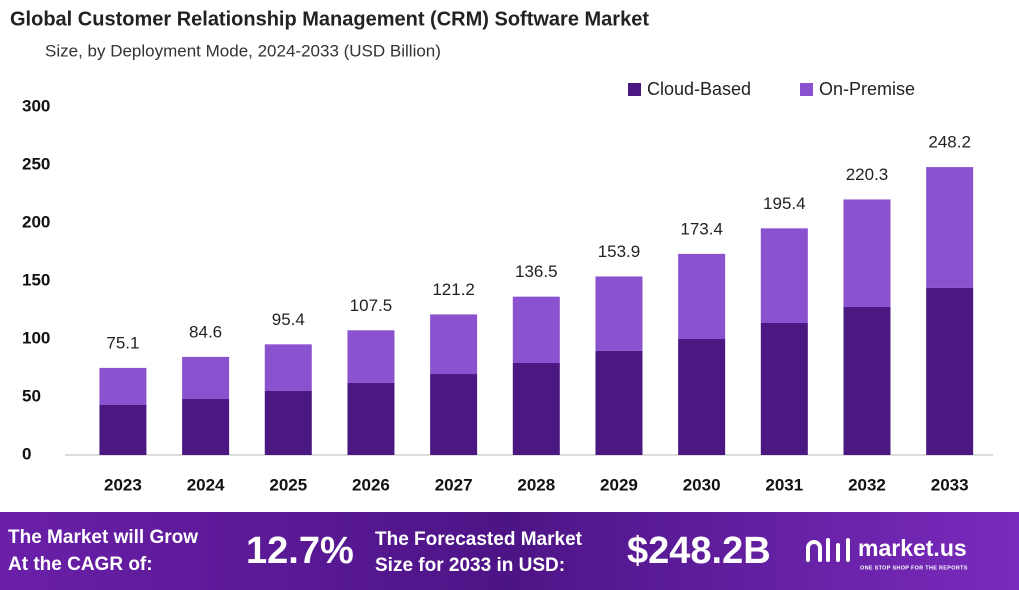 This screenshot has width=1019, height=590. What do you see at coordinates (36, 279) in the screenshot?
I see `y-tick-label: 150` at bounding box center [36, 279].